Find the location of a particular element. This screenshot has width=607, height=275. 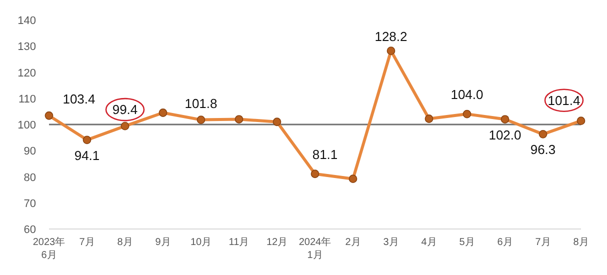

y-tick-label: 130 is located at coordinates (27, 47).